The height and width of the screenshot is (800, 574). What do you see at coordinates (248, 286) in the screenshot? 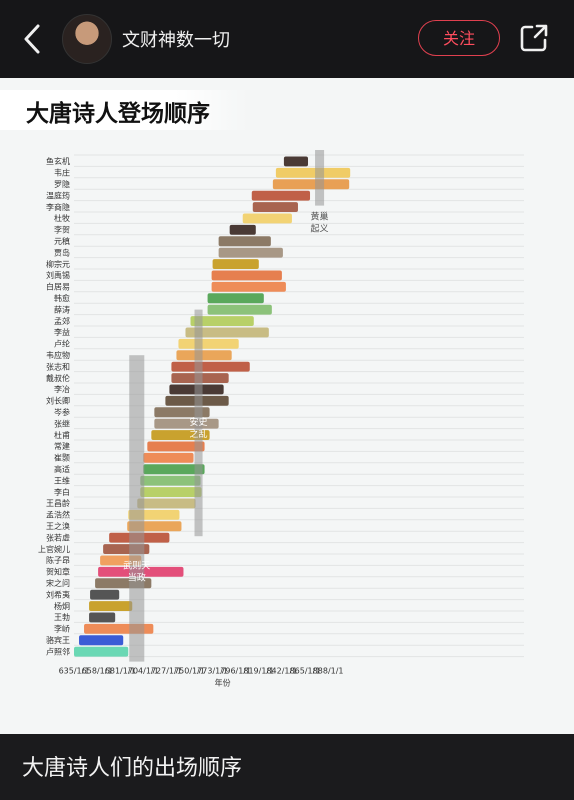
I see `bar-白居易` at bounding box center [248, 286].